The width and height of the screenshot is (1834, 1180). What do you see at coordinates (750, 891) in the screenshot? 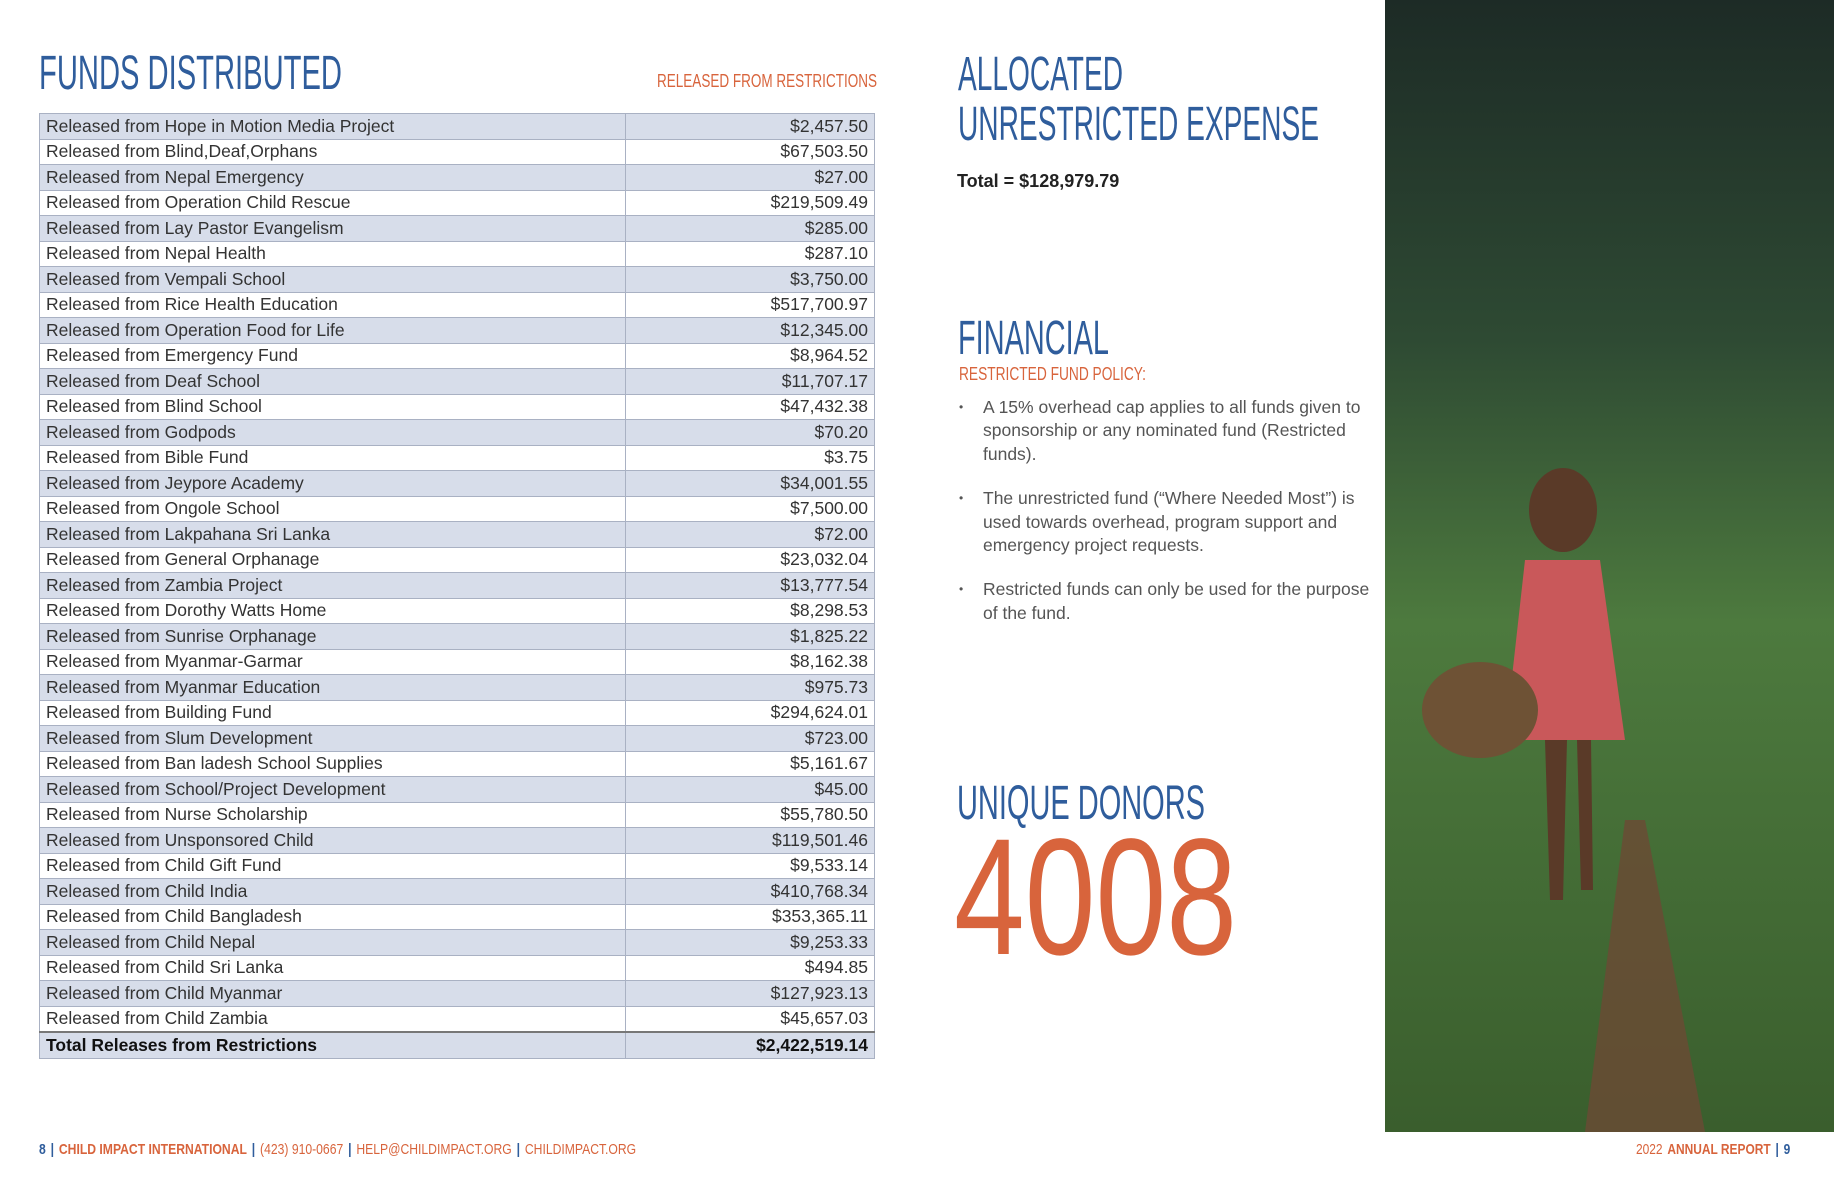
I see `fund-amount: $410,768.34` at bounding box center [750, 891].